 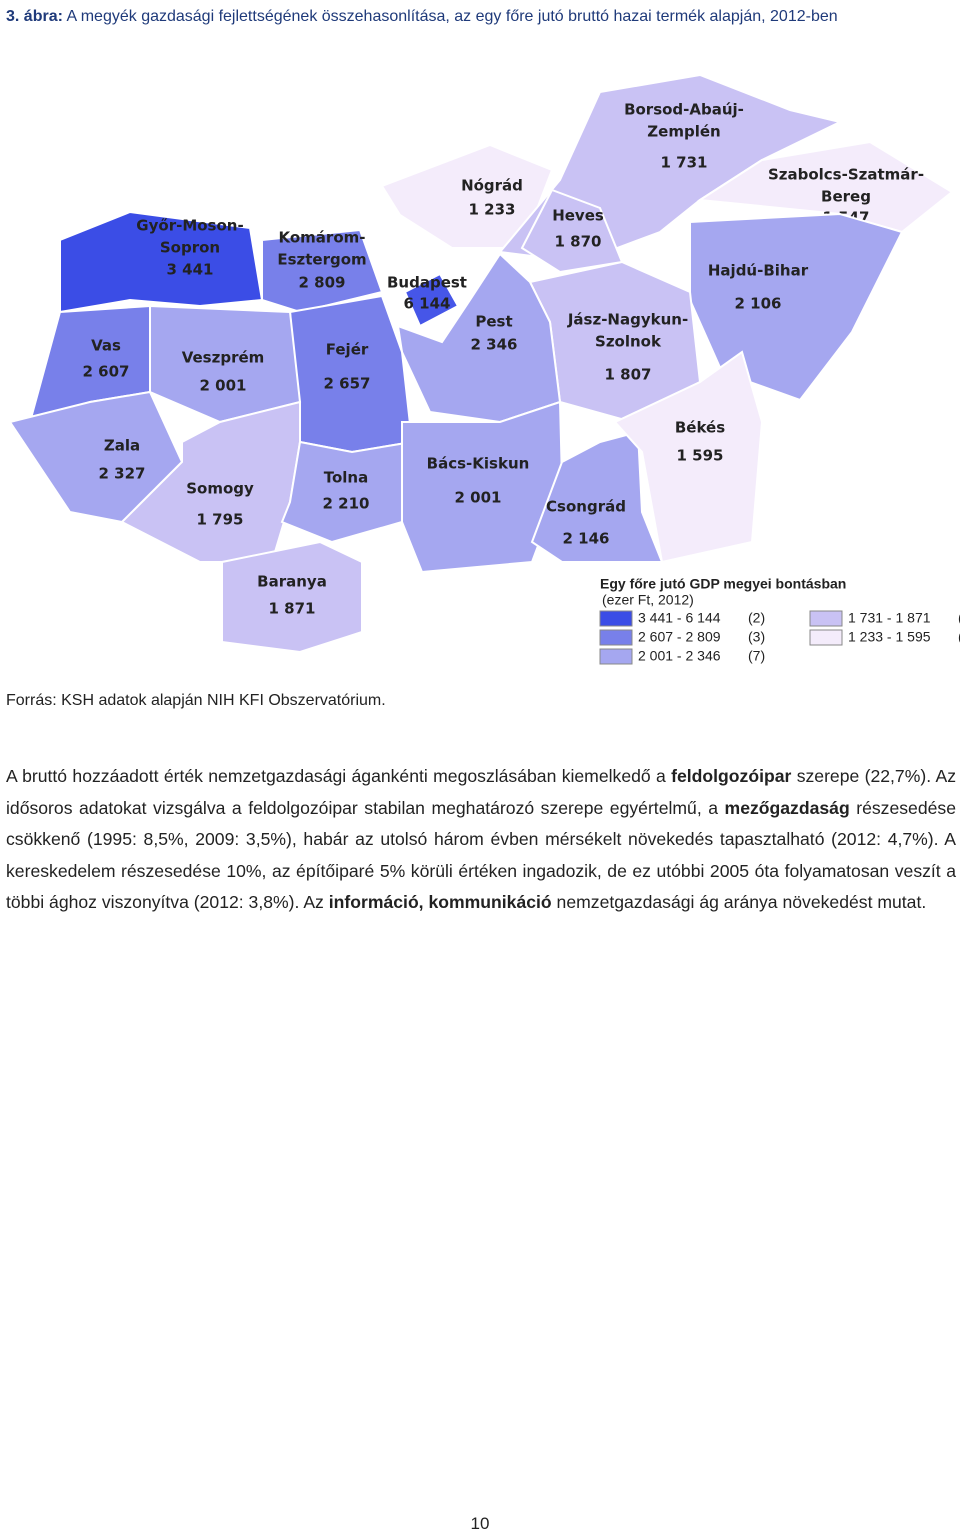 I want to click on region-name: Borsod-Abaúj-, so click(x=684, y=110).